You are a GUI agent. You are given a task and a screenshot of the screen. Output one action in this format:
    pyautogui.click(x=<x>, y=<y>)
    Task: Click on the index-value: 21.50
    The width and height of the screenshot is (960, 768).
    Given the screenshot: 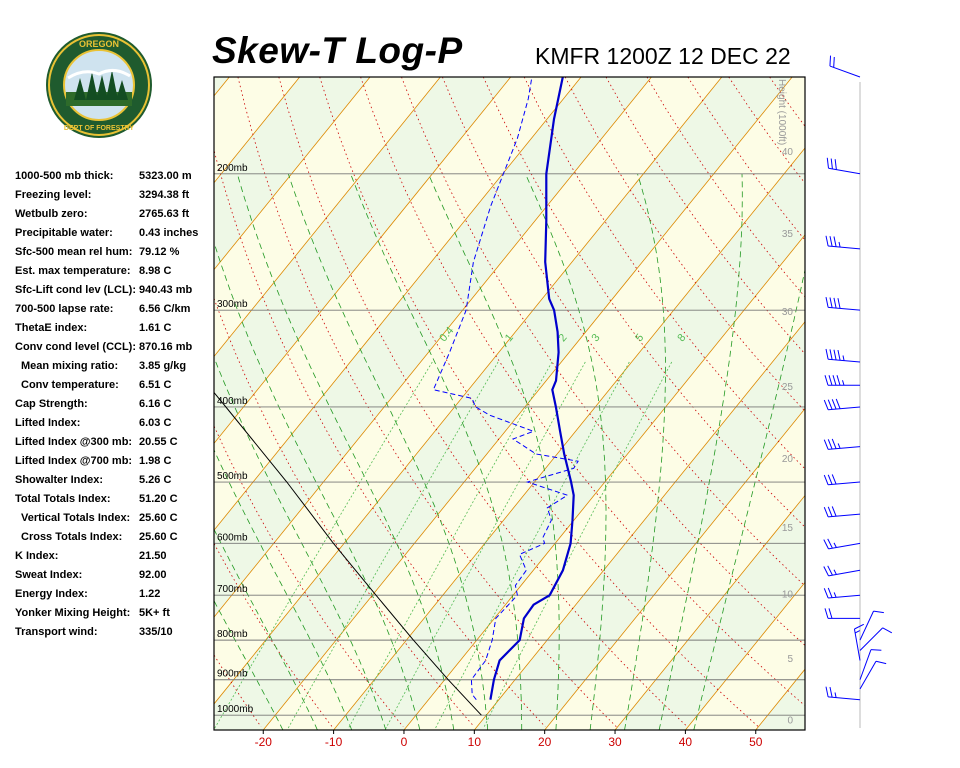 What is the action you would take?
    pyautogui.click(x=153, y=556)
    